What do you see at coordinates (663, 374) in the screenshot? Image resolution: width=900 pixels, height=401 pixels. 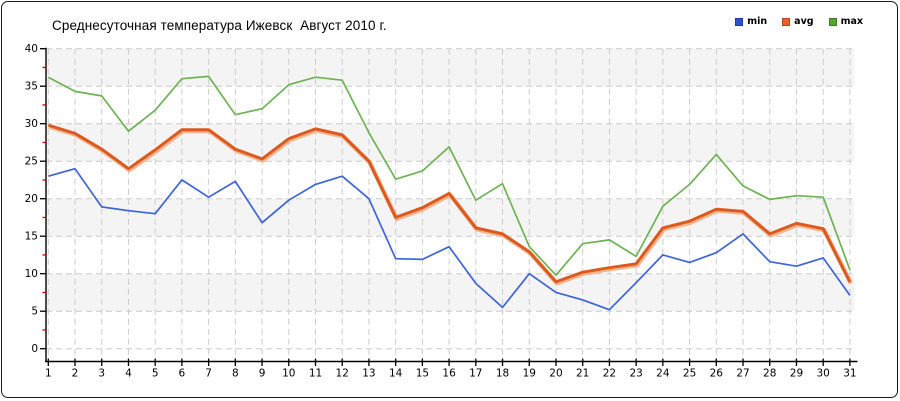 I see `x-tick-label: 24` at bounding box center [663, 374].